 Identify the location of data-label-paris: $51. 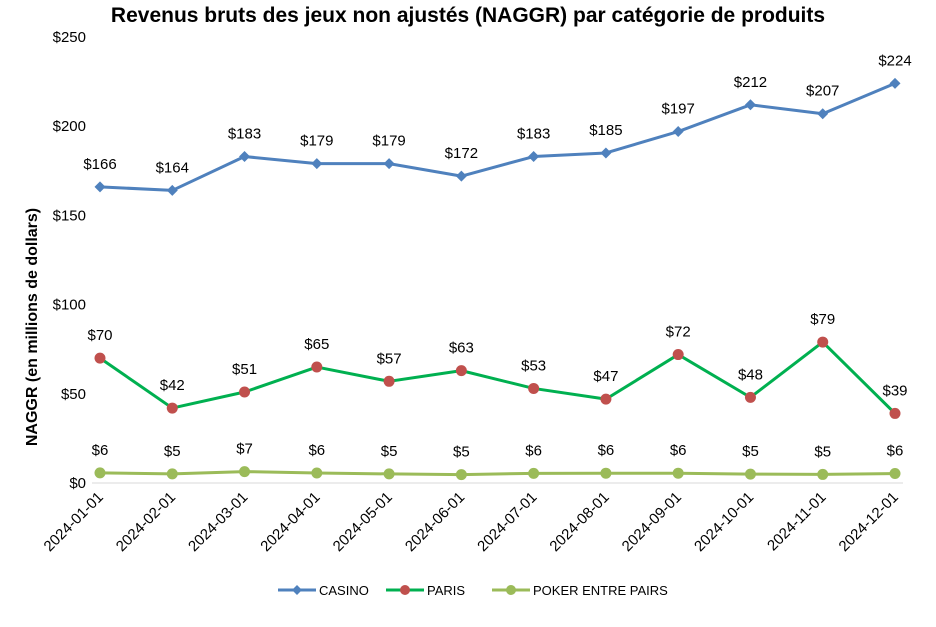
(244, 369).